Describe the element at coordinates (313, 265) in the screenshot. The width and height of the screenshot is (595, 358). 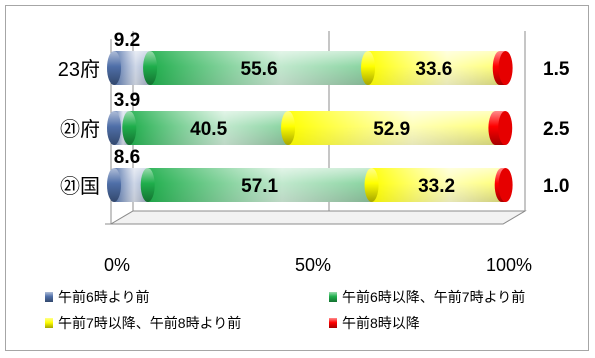
I see `x-tick-label: 50%` at that location.